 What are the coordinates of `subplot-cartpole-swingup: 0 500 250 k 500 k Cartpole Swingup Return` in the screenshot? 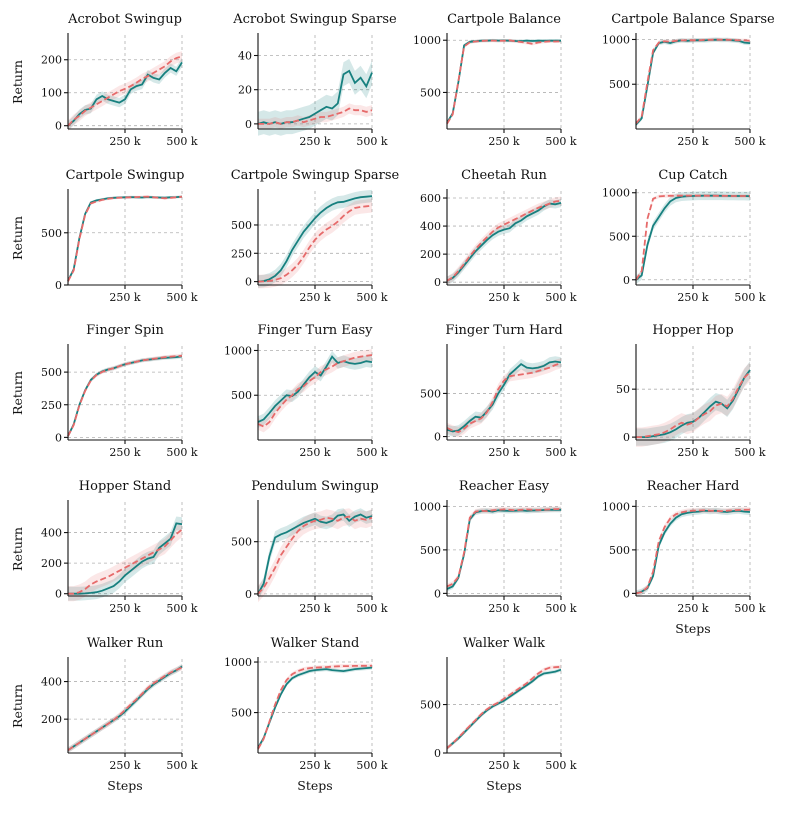 It's located at (104, 236).